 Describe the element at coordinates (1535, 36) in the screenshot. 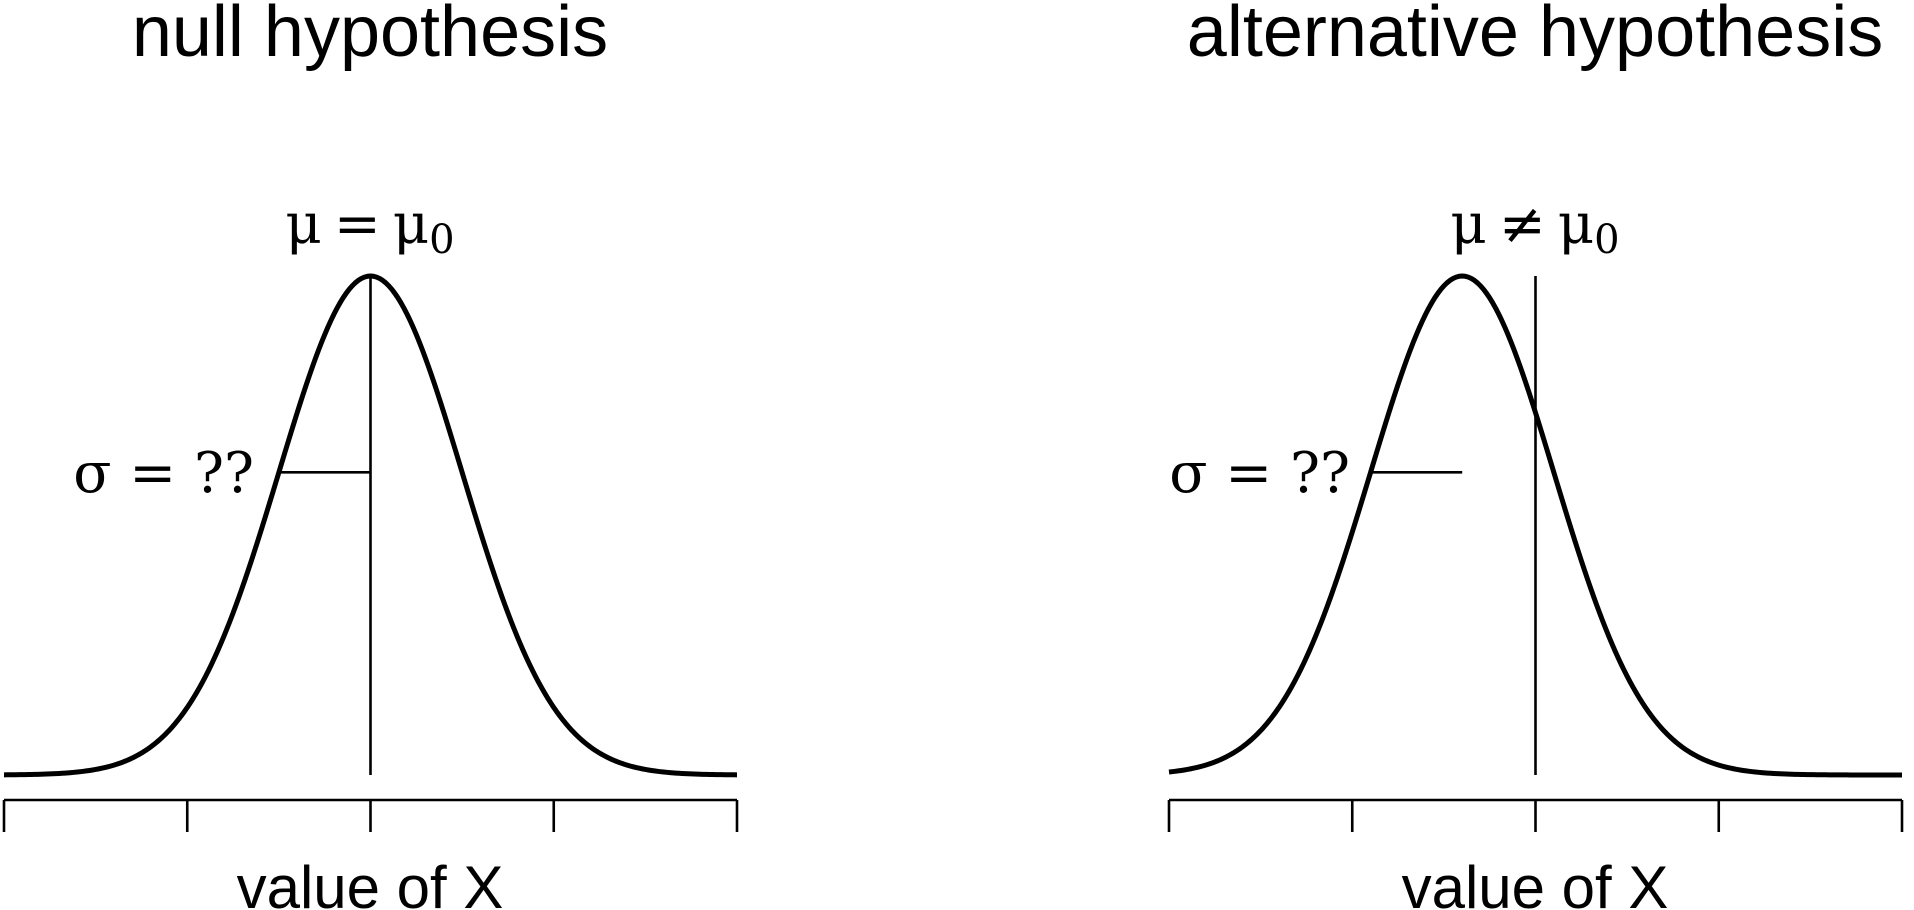

I see `panel-title: alternative hypothesis` at that location.